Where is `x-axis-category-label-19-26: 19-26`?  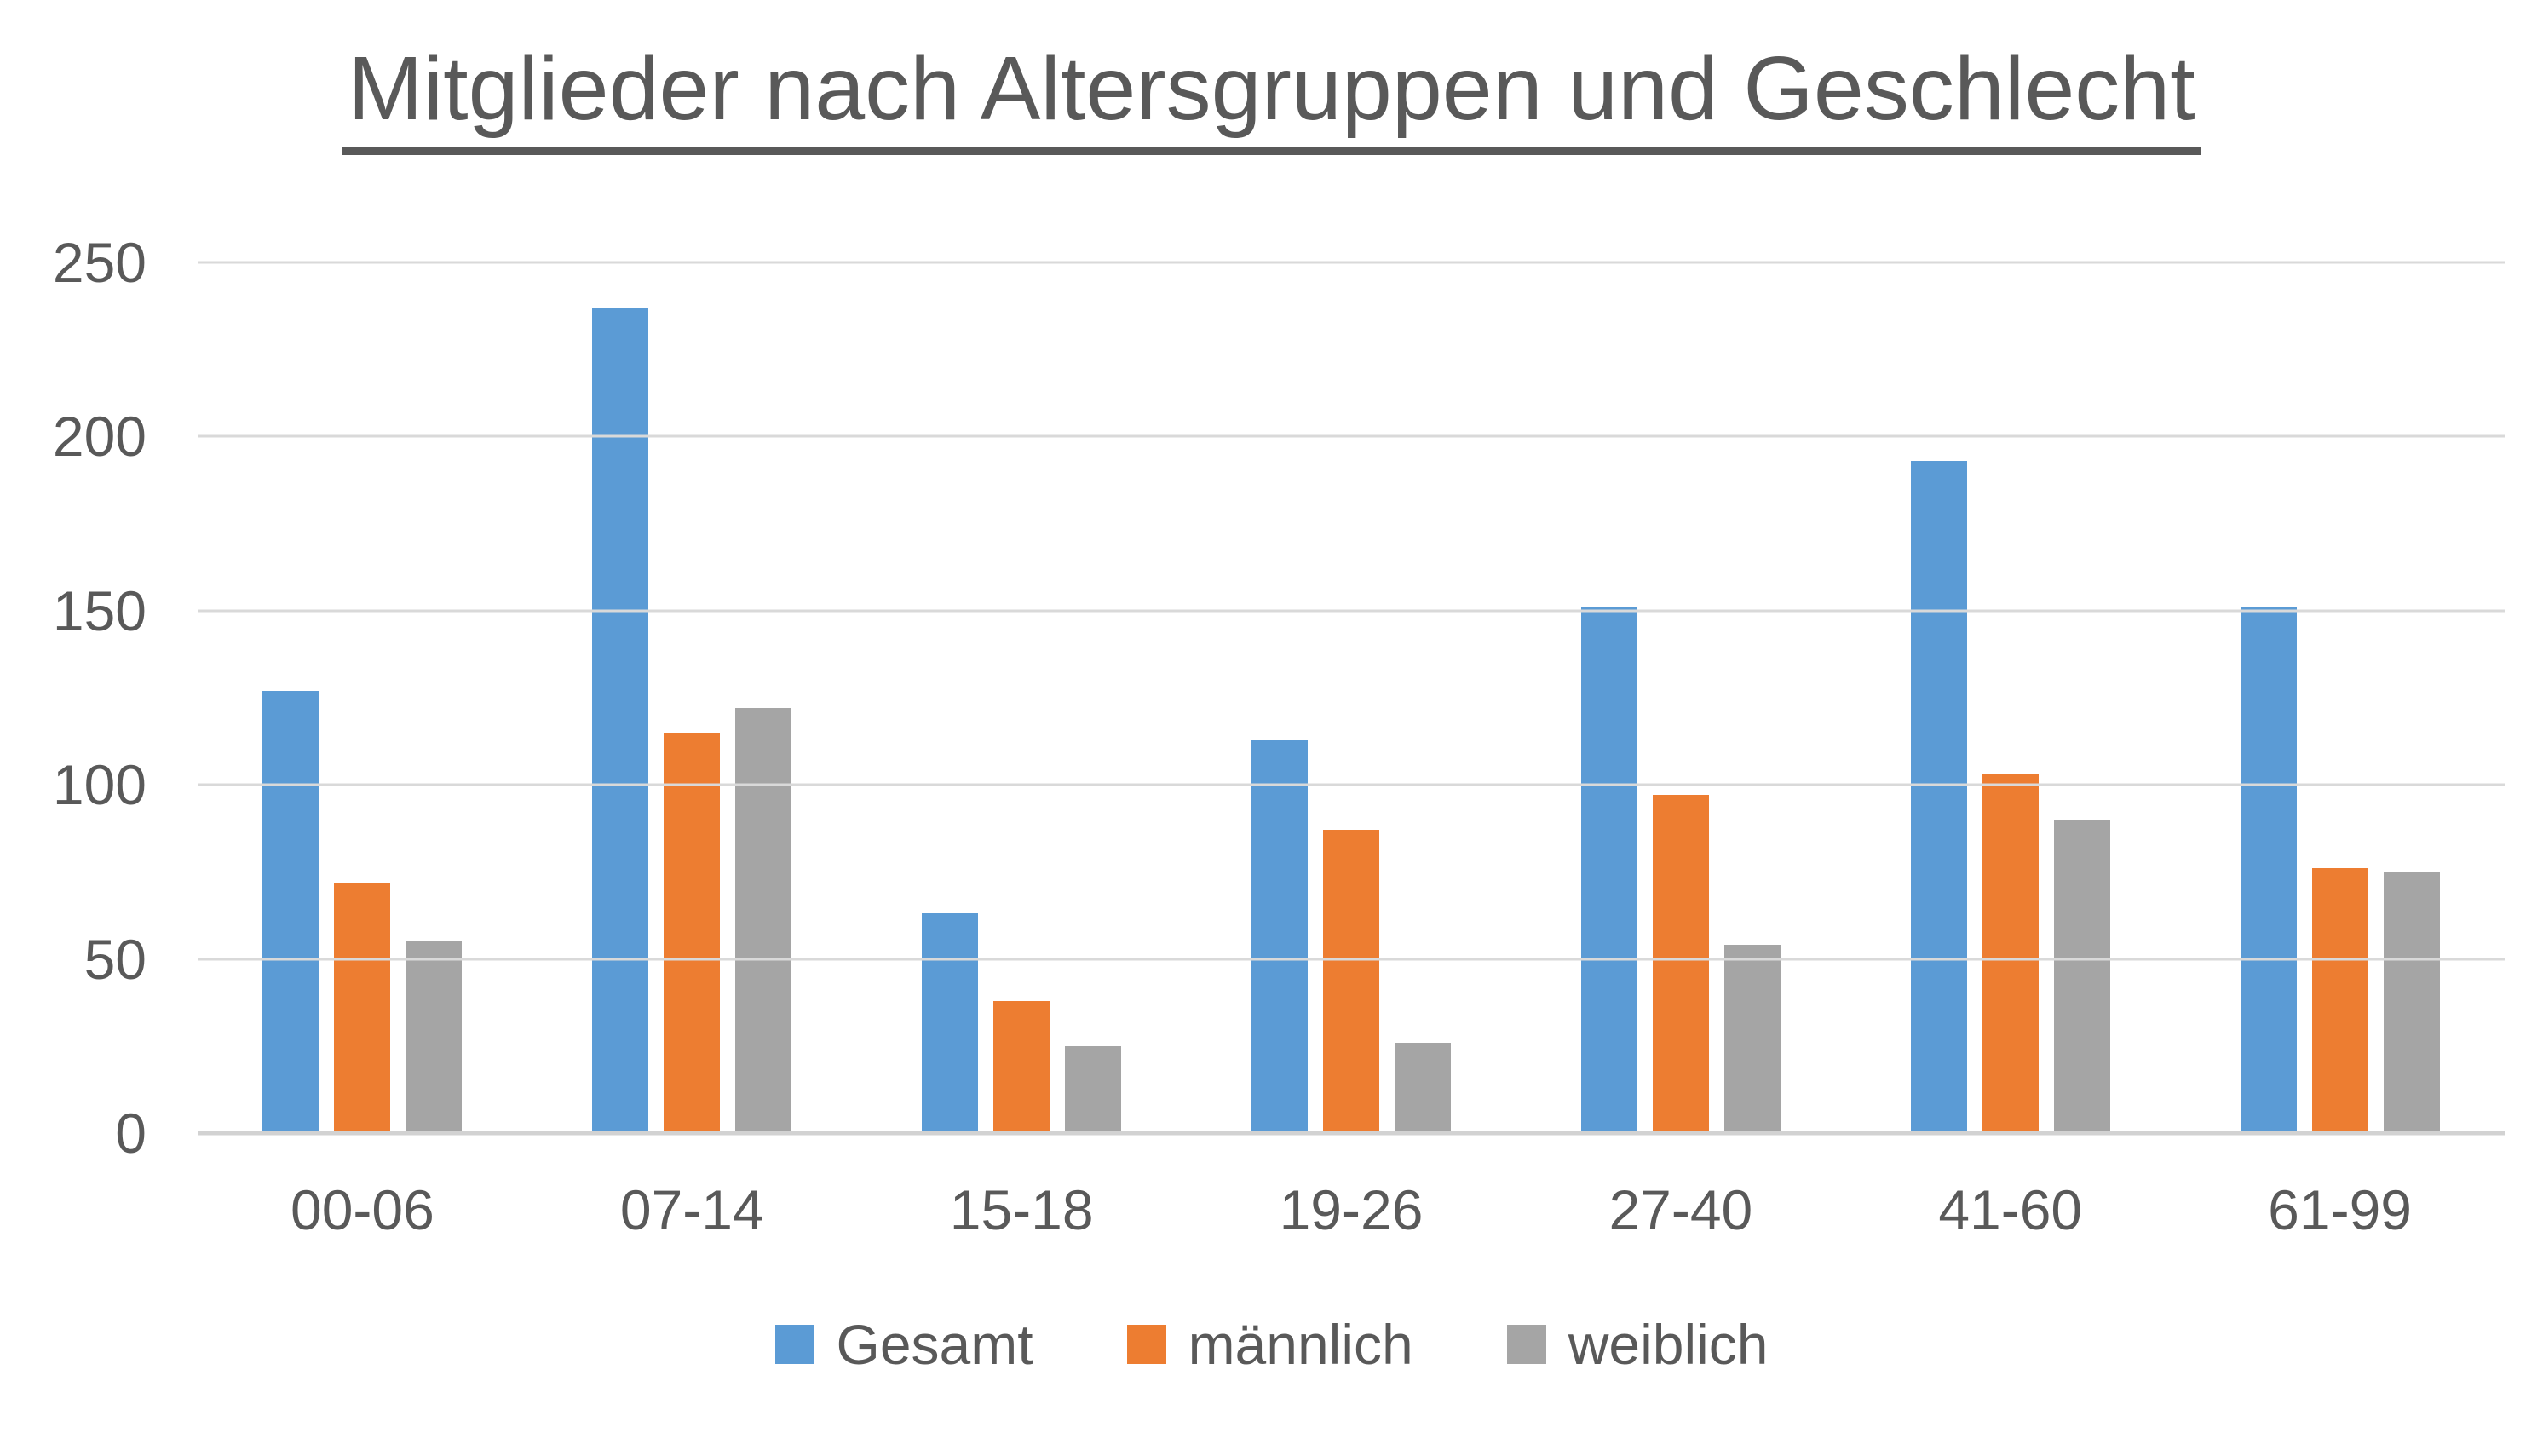 x-axis-category-label-19-26: 19-26 is located at coordinates (1351, 1209).